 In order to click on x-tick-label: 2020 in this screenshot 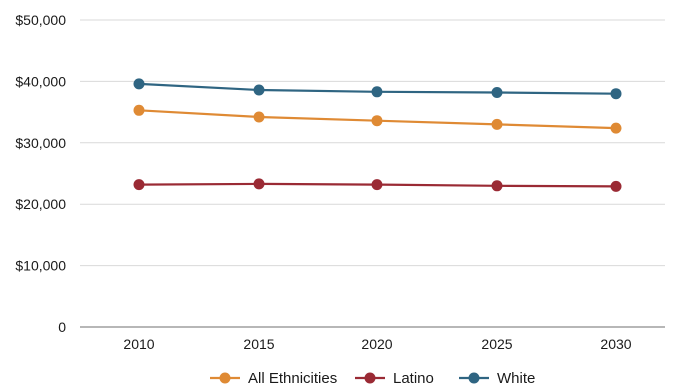, I will do `click(376, 344)`.